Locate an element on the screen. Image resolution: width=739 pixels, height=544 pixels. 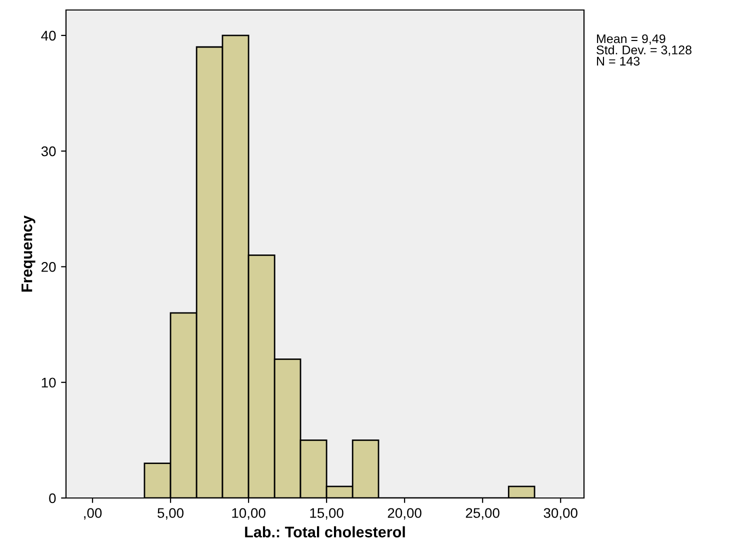
text: Mean = 9,49 Std. Dev. = 3,128 N = 143 is located at coordinates (644, 50).